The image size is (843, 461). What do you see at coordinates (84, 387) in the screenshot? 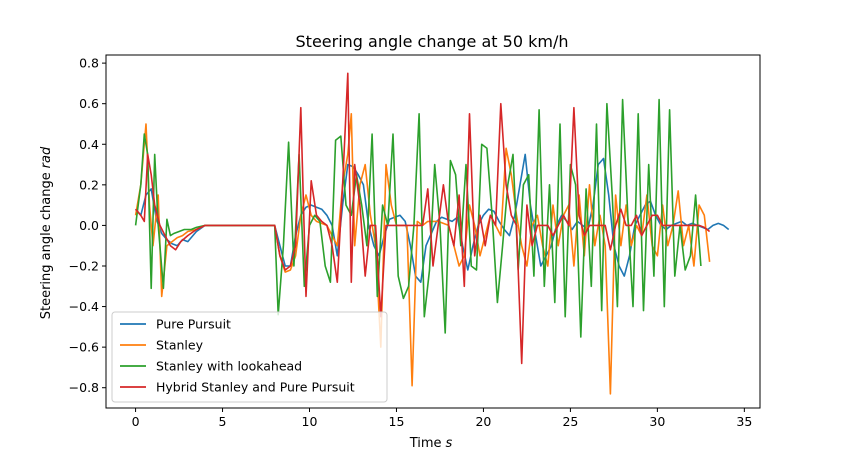
I see `y-tick-label: −0.8` at bounding box center [84, 387].